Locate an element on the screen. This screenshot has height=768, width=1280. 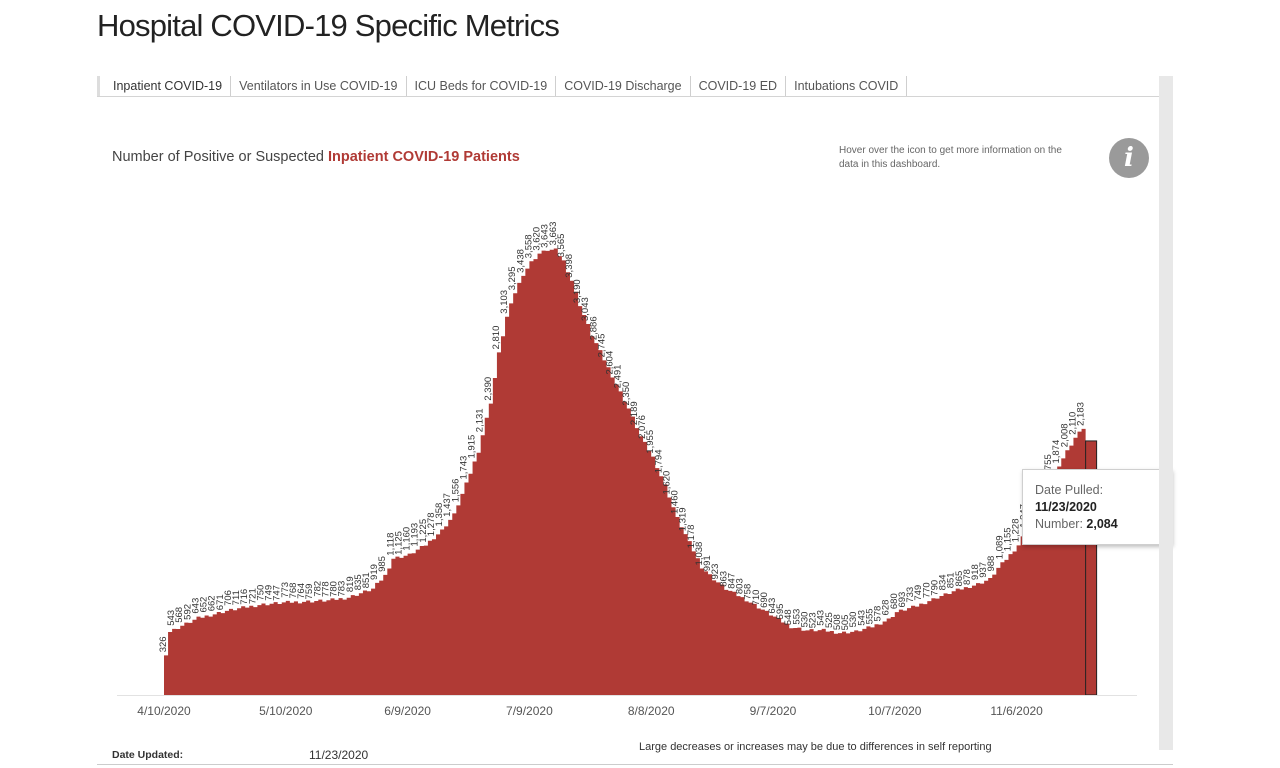
x-tick-label: 4/10/2020 is located at coordinates (164, 711).